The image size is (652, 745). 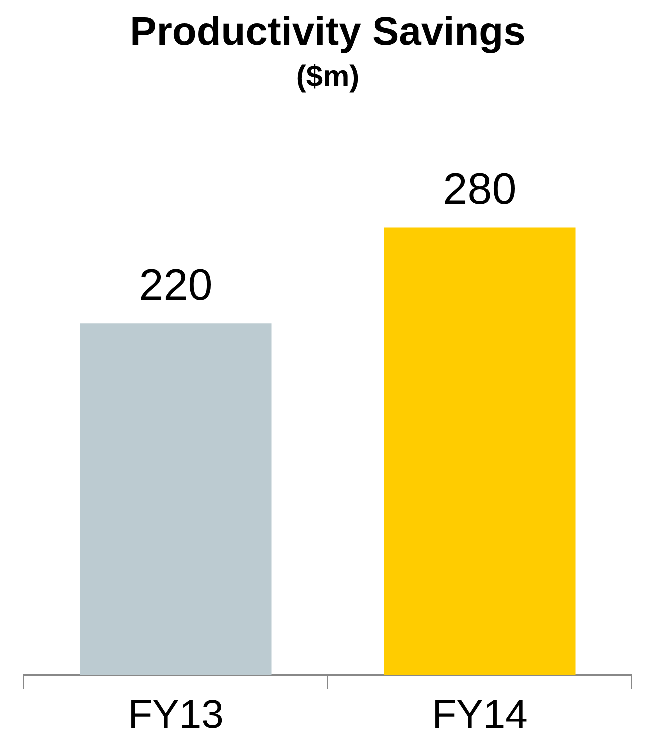 What do you see at coordinates (176, 715) in the screenshot?
I see `x-tick-label: FY13` at bounding box center [176, 715].